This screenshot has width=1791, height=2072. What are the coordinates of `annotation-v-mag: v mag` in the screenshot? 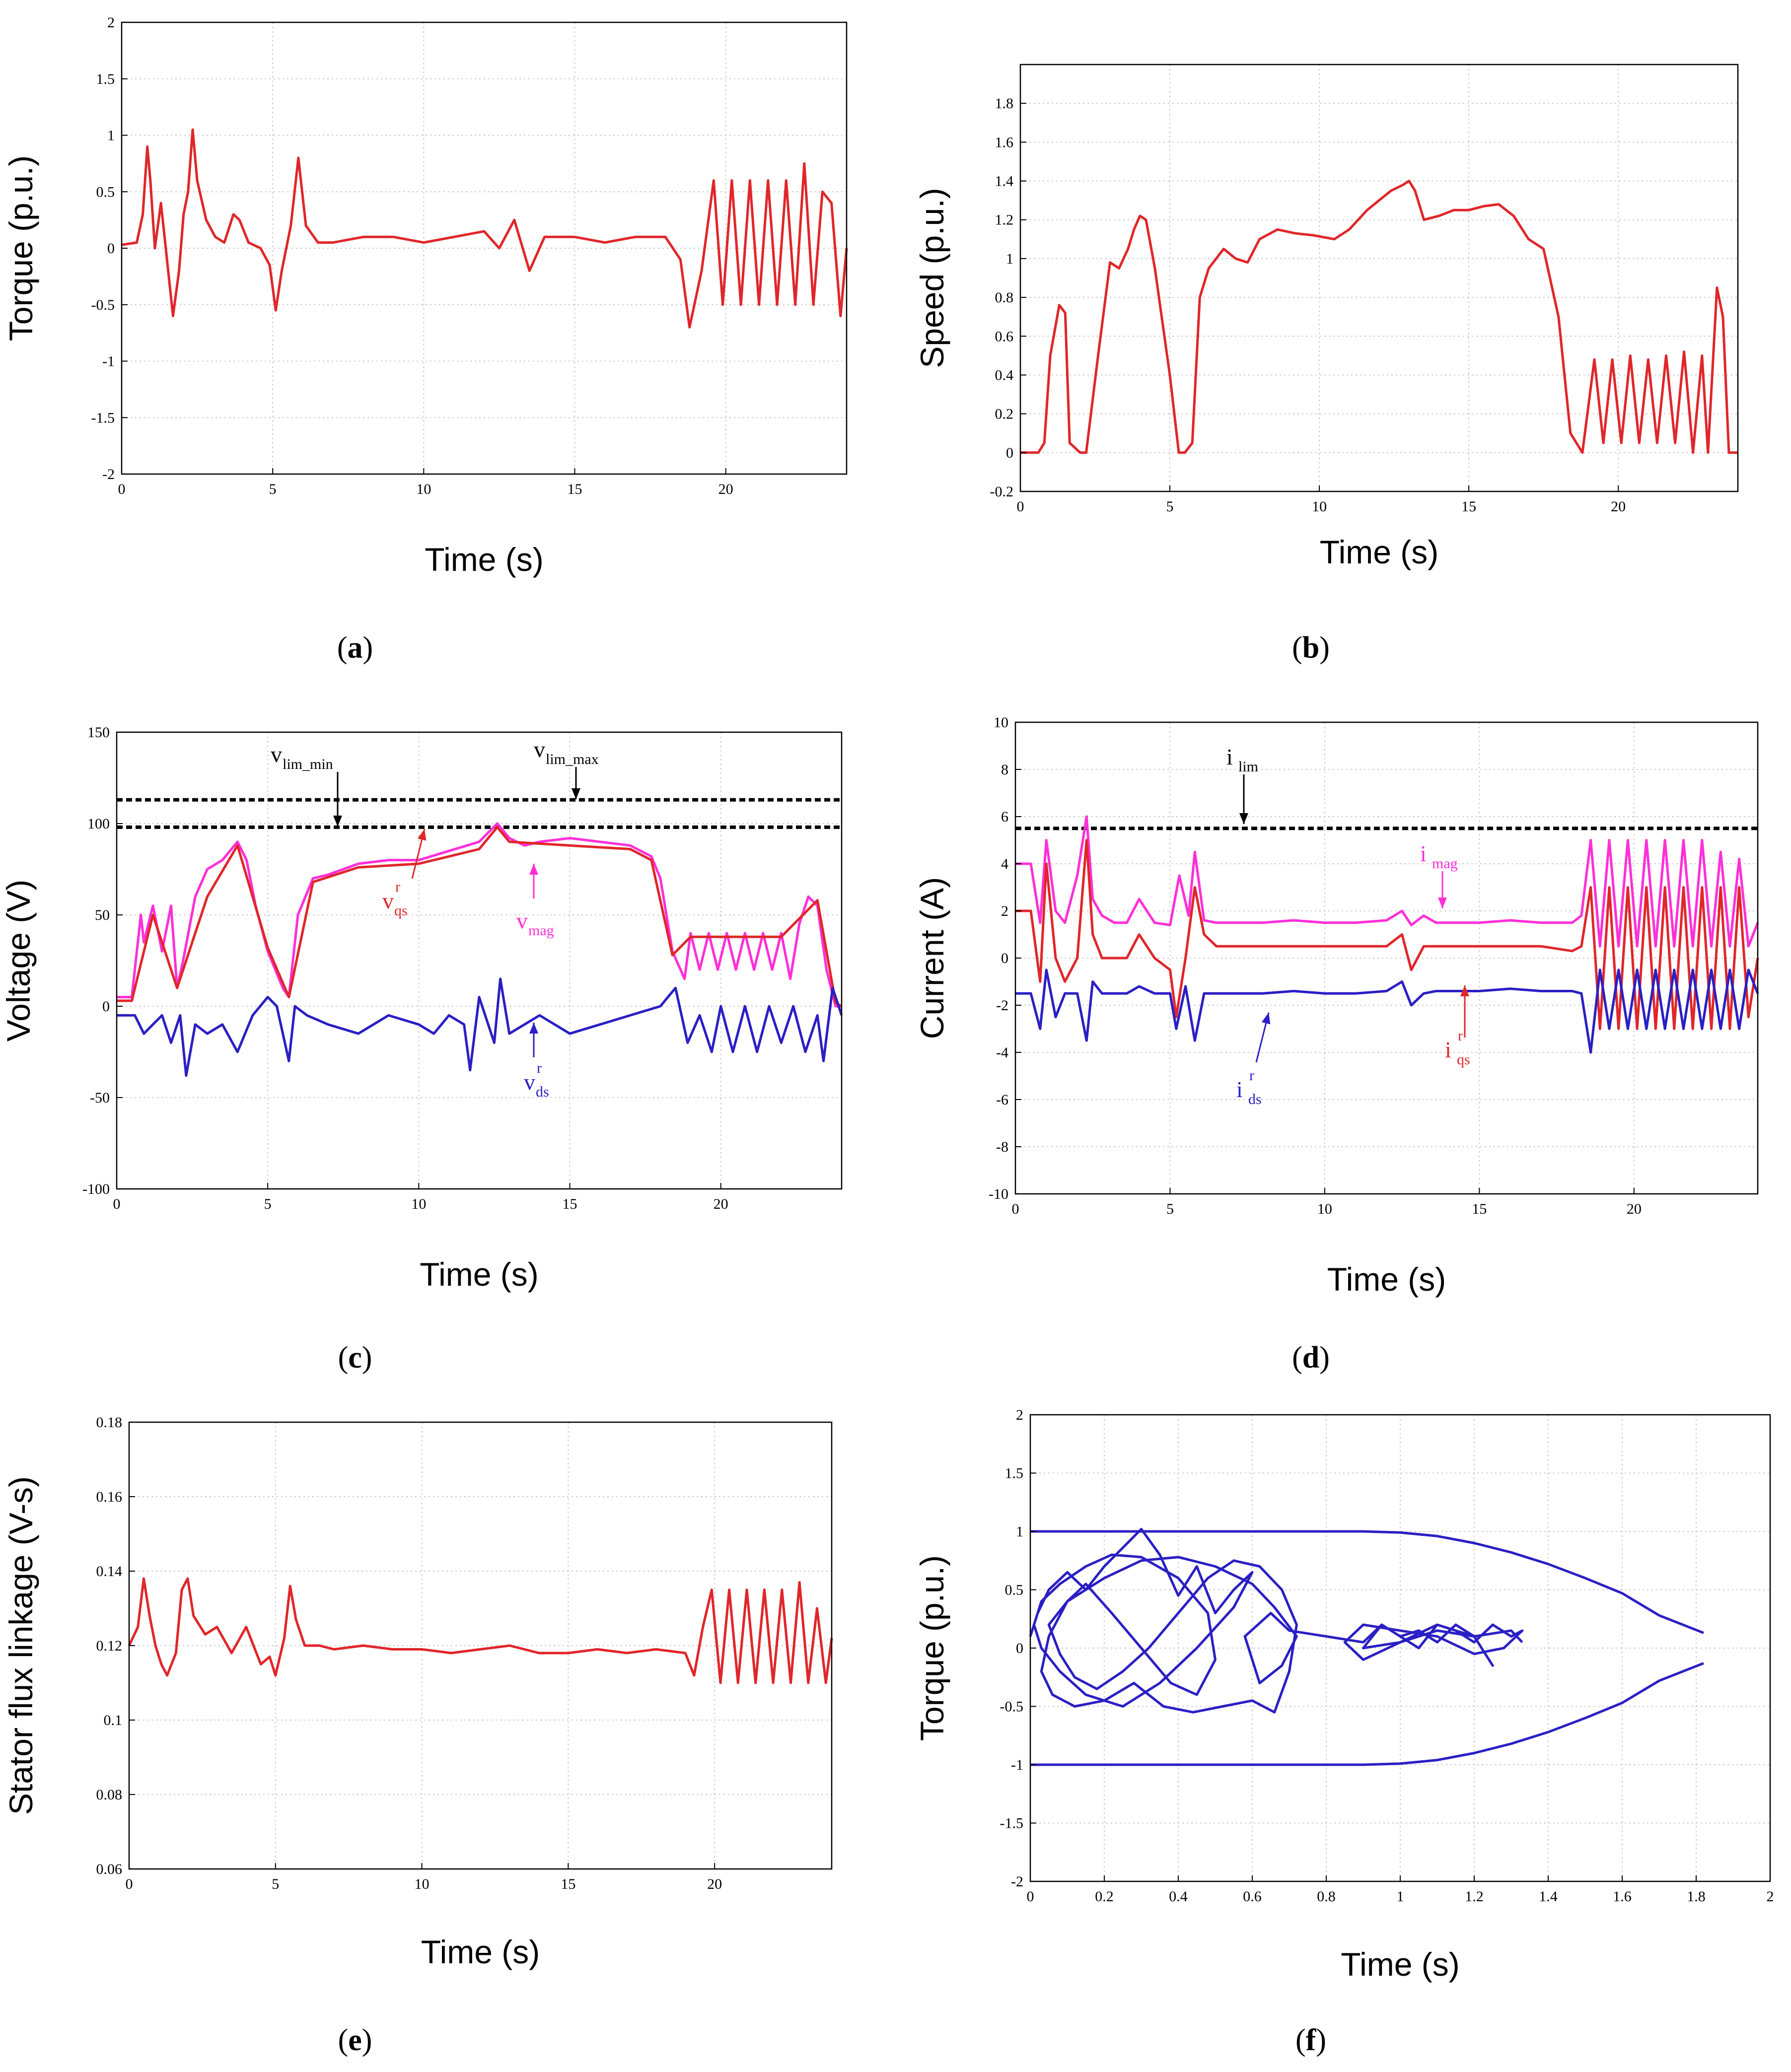 It's located at (535, 901).